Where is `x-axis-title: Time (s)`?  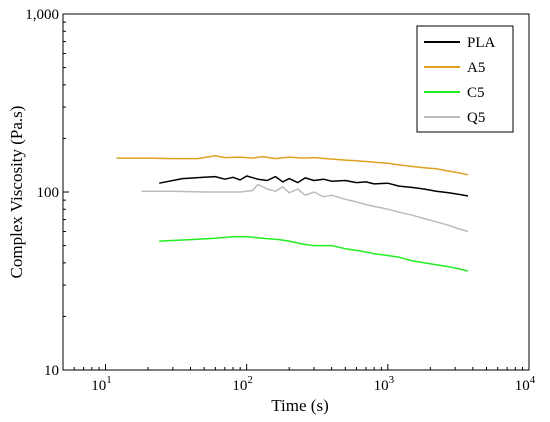 x-axis-title: Time (s) is located at coordinates (299, 405).